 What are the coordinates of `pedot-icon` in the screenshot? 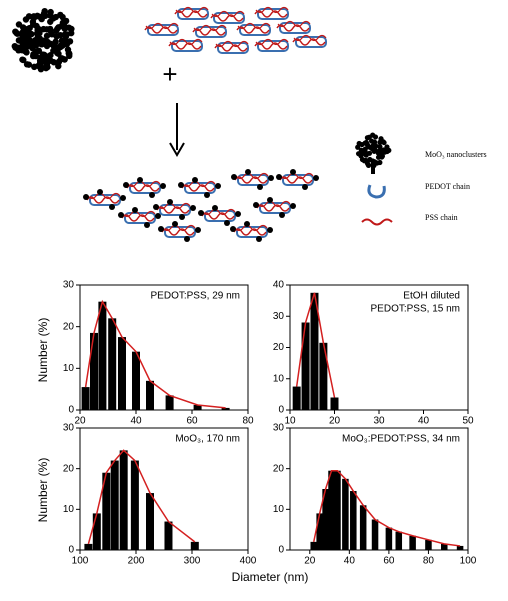 It's located at (376, 191).